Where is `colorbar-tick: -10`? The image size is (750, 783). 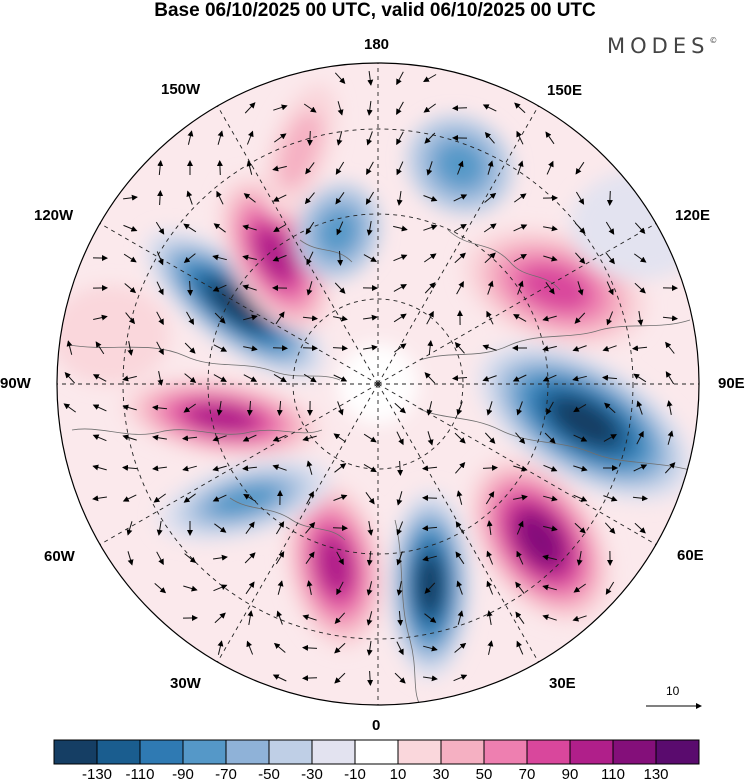 colorbar-tick: -10 is located at coordinates (355, 774).